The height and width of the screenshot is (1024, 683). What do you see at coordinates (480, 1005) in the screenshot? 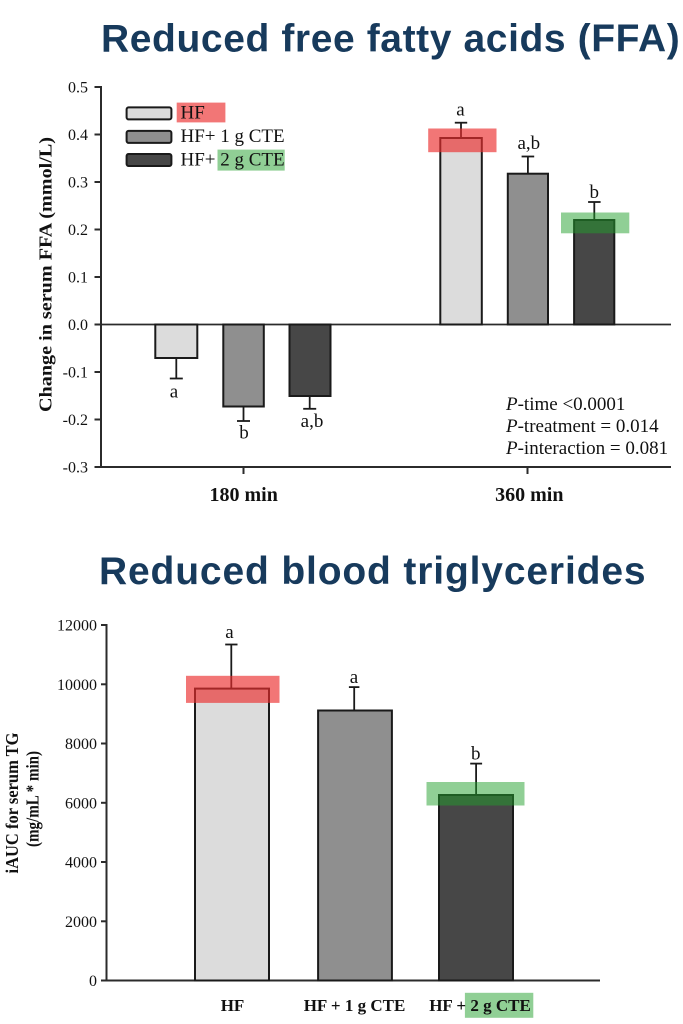
I see `svg-text: HF + 2 g CTE` at bounding box center [480, 1005].